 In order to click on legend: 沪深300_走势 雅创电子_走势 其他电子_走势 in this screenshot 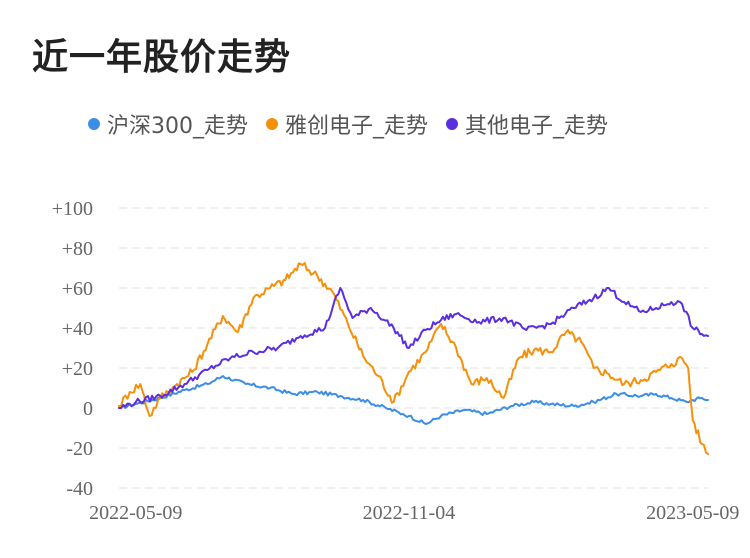, I will do `click(357, 124)`.